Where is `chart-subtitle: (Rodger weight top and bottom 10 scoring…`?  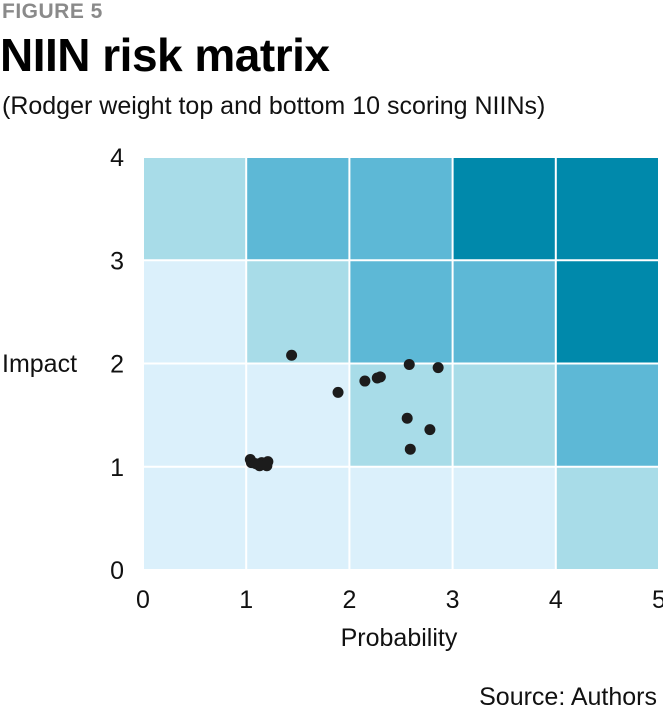
chart-subtitle: (Rodger weight top and bottom 10 scoring… is located at coordinates (274, 106).